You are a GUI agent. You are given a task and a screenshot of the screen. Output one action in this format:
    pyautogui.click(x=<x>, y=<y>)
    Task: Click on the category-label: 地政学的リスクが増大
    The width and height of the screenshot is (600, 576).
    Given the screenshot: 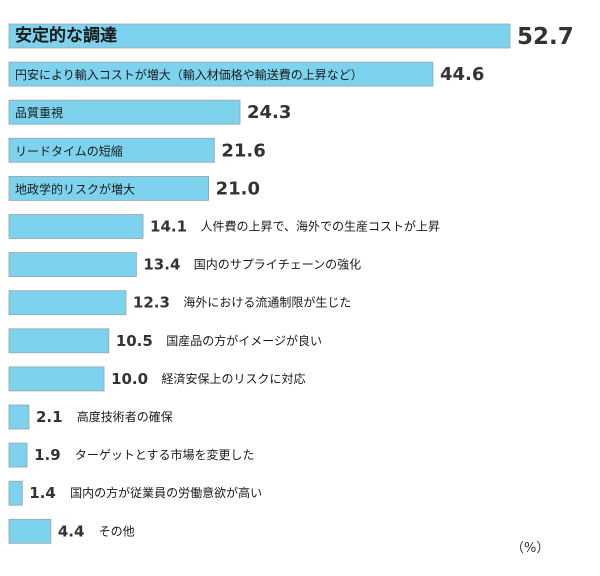 What is the action you would take?
    pyautogui.click(x=75, y=188)
    